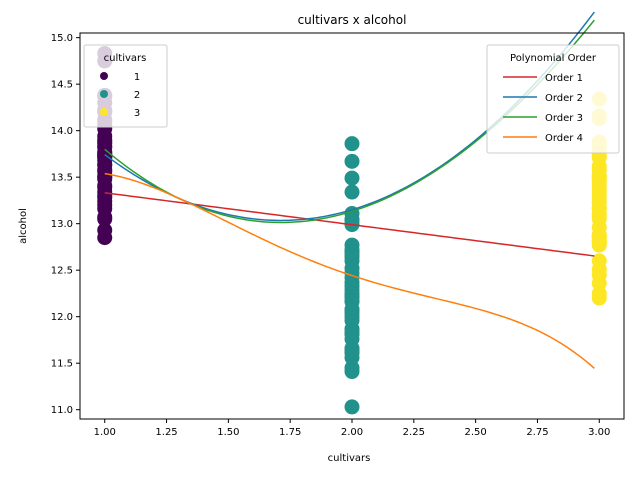  I want to click on legend-cultivars-box, so click(125, 86).